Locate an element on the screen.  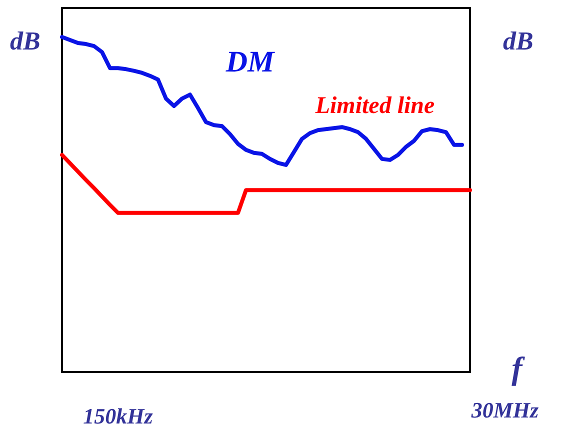
x-axis-title: f is located at coordinates (519, 368).